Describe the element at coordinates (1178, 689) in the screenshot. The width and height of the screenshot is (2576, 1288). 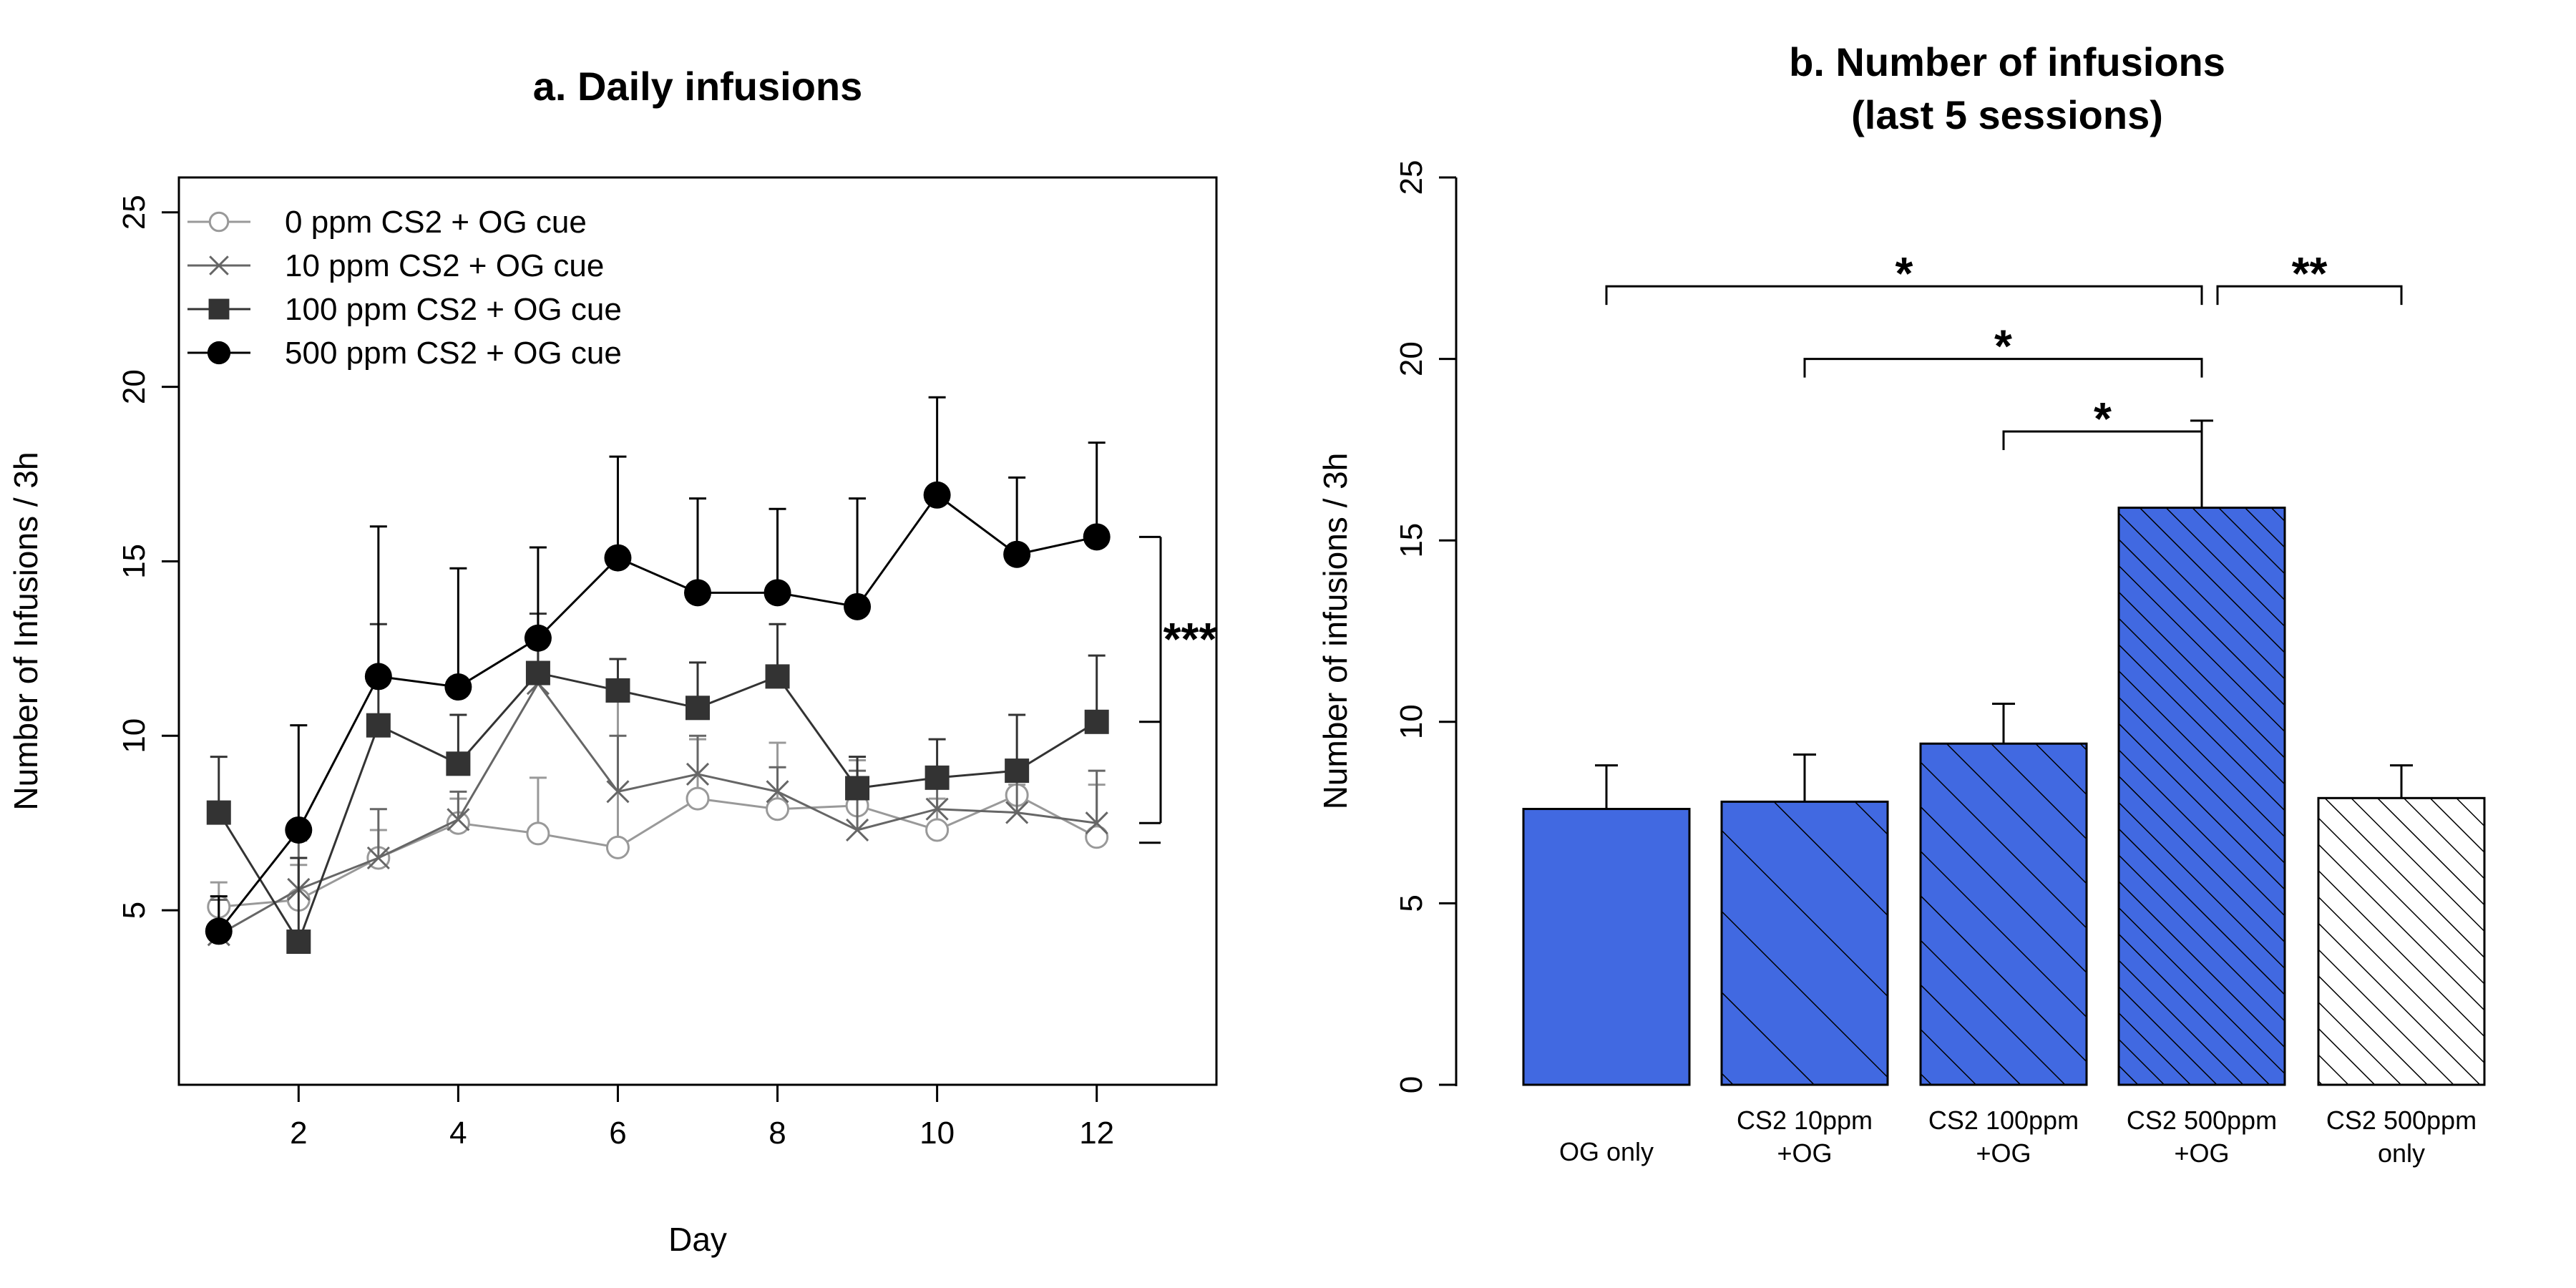
I see `panel-a-significance: ***` at that location.